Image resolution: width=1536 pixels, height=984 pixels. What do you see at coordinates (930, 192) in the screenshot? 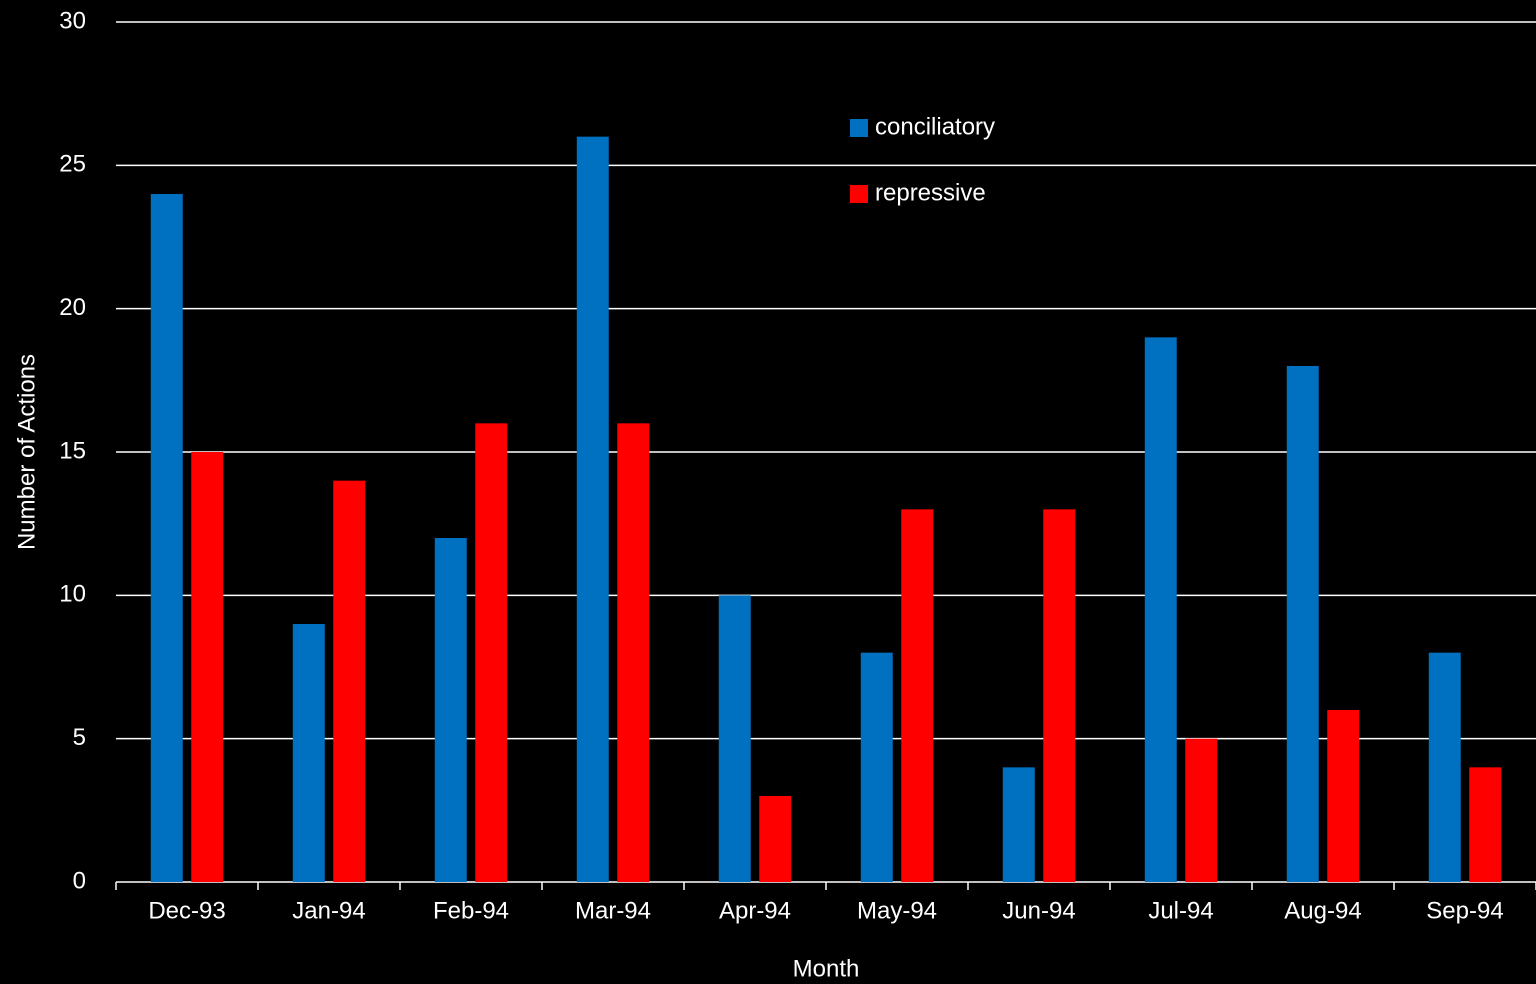
I see `legend-label: repressive` at bounding box center [930, 192].